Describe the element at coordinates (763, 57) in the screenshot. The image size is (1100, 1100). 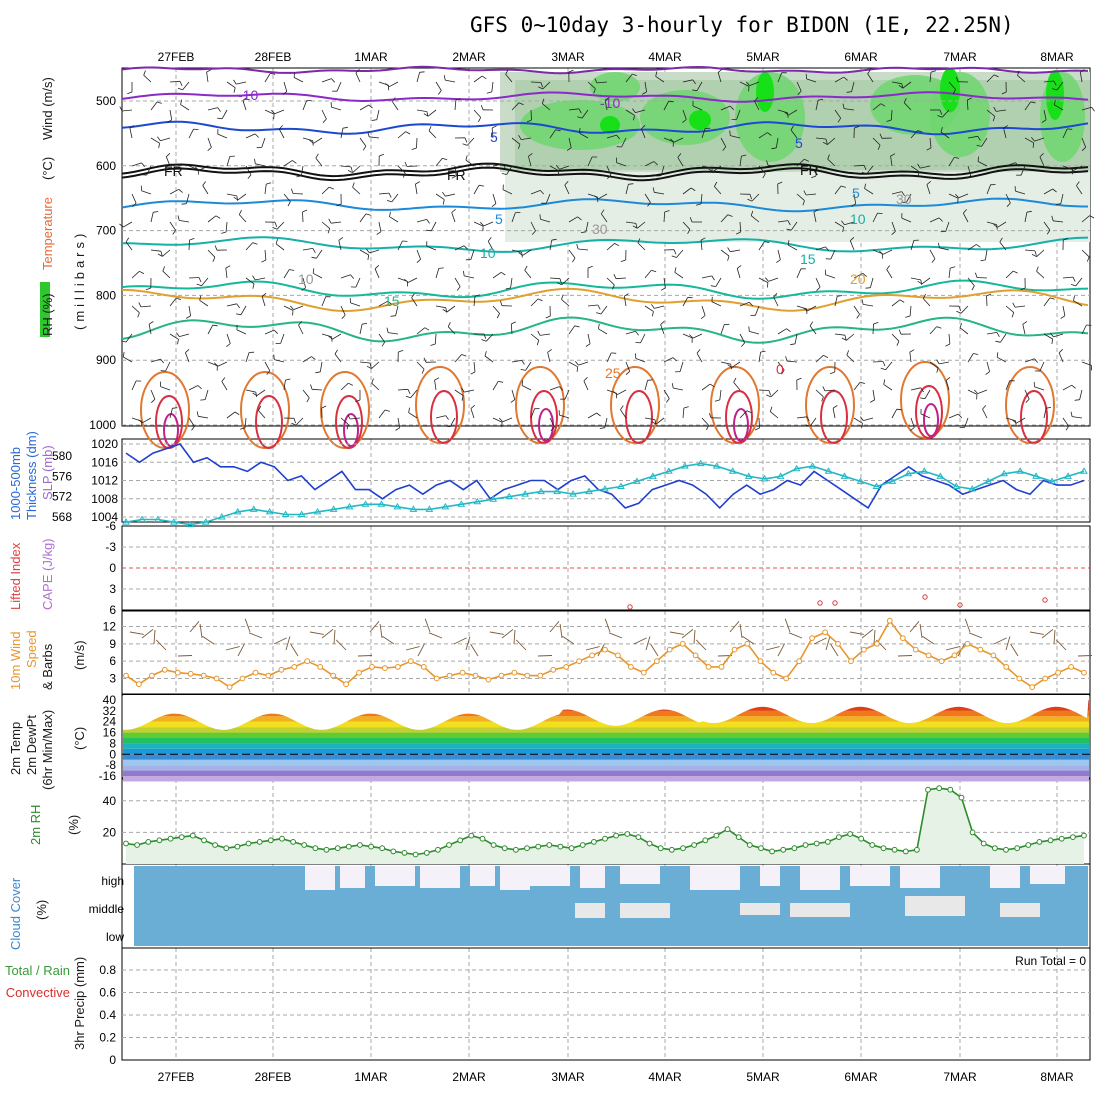
I see `date-label-top: 5MAR` at that location.